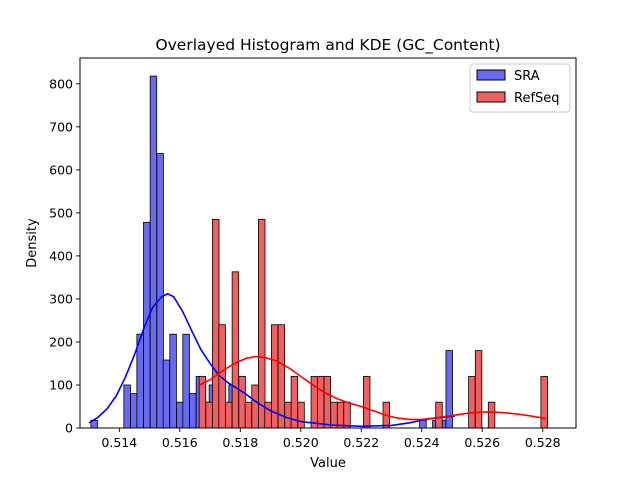 This screenshot has width=640, height=485. I want to click on x-axis-ticks: 0.514 0.516 0.518 0.520 0.522 0.524 0.526 0.528, so click(331, 439).